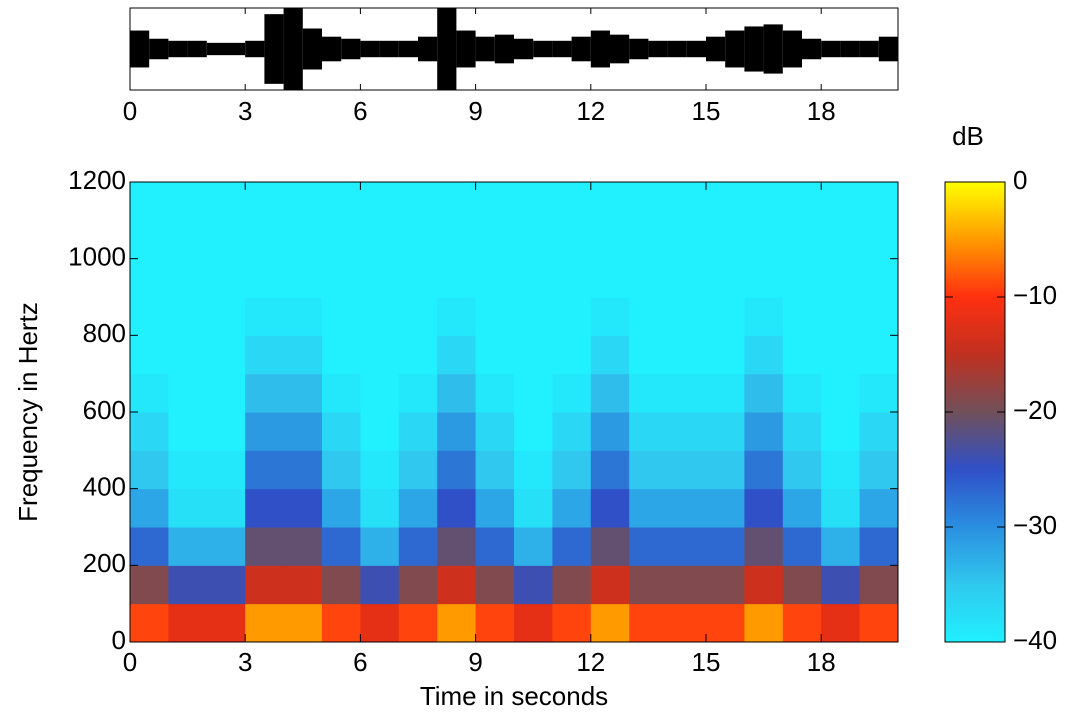 Image resolution: width=1083 pixels, height=727 pixels. What do you see at coordinates (706, 111) in the screenshot?
I see `x-tick-label: 15` at bounding box center [706, 111].